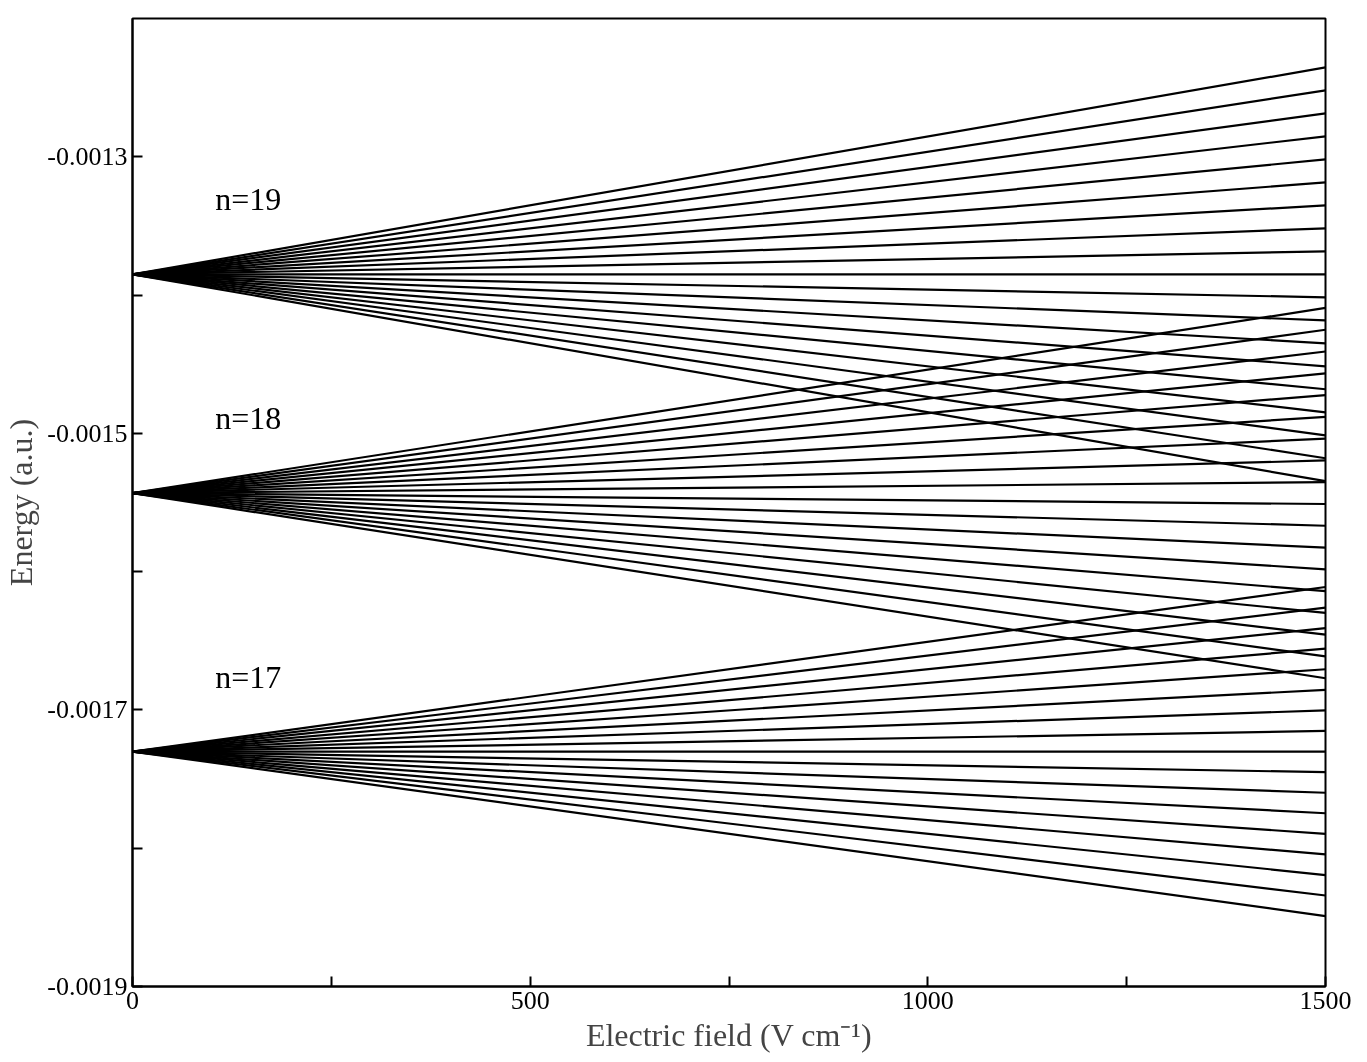 Image resolution: width=1367 pixels, height=1062 pixels. I want to click on y-tick-label: -0.0019, so click(87, 986).